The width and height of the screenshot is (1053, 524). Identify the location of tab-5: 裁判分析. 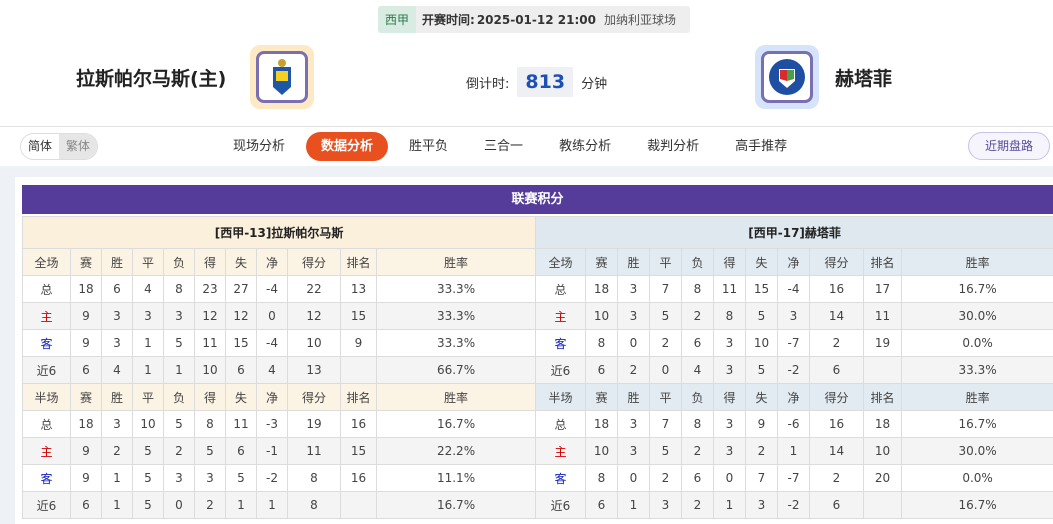
(673, 146).